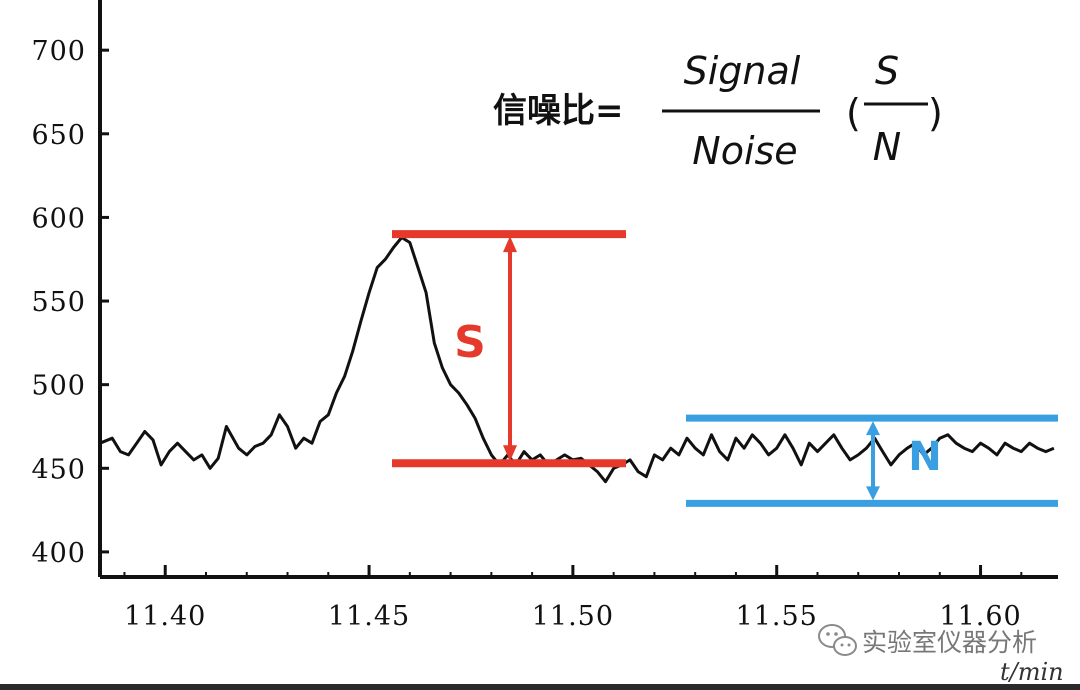 The width and height of the screenshot is (1080, 690). I want to click on signal-arrow-head-up, so click(510, 244).